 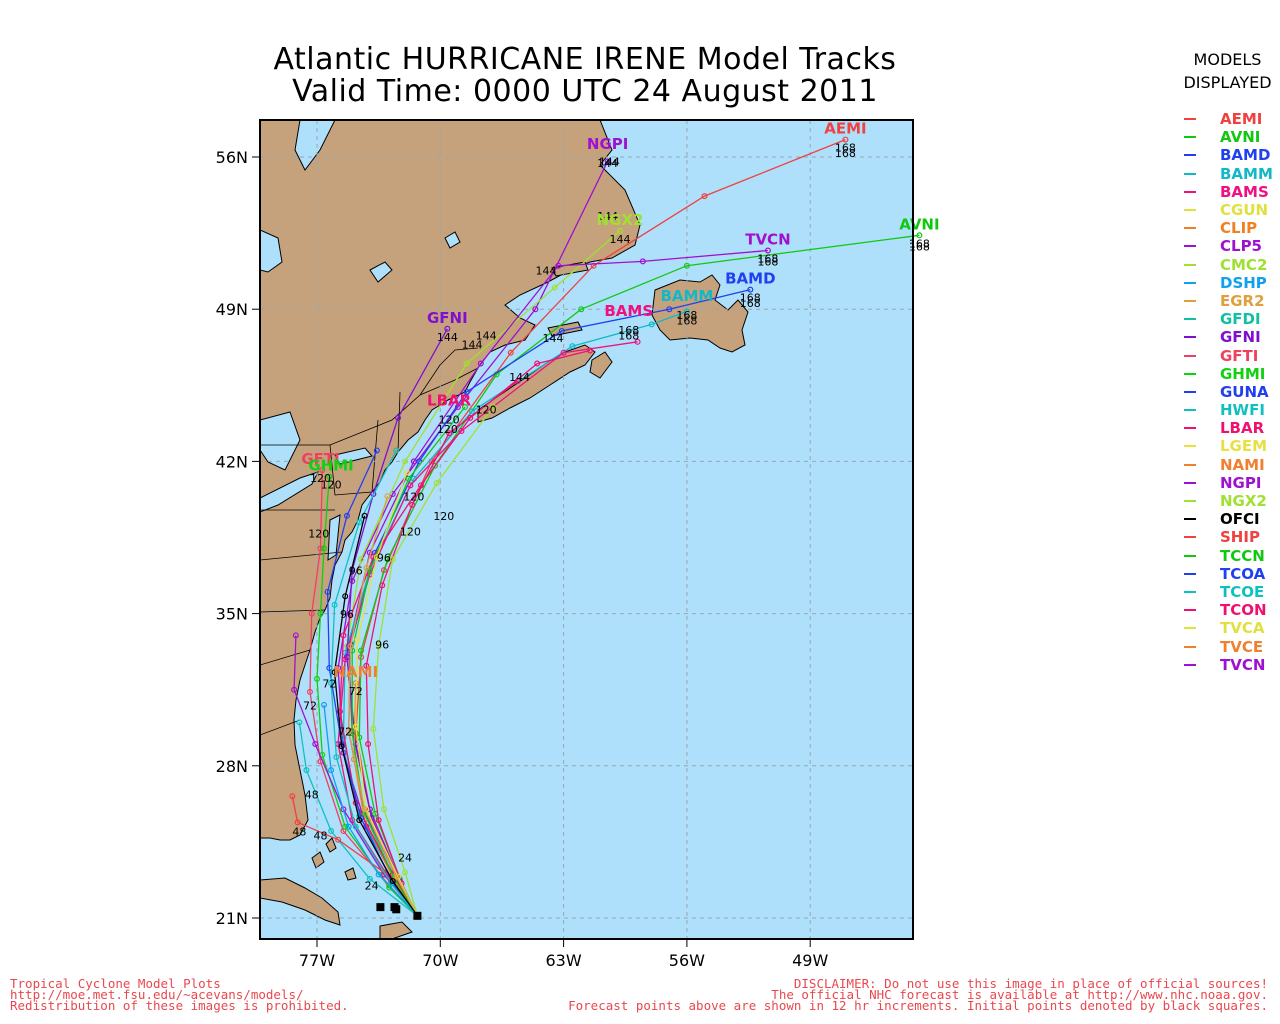 What do you see at coordinates (1245, 155) in the screenshot?
I see `legend-label: BAMD` at bounding box center [1245, 155].